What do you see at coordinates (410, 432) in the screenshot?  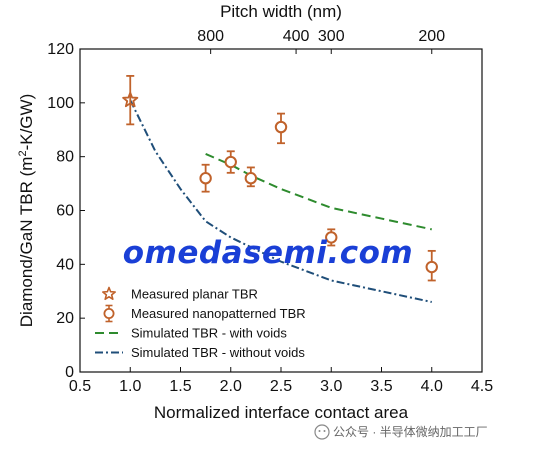 I see `credit-text: 公众号 · 半导体微纳加工工厂` at bounding box center [410, 432].